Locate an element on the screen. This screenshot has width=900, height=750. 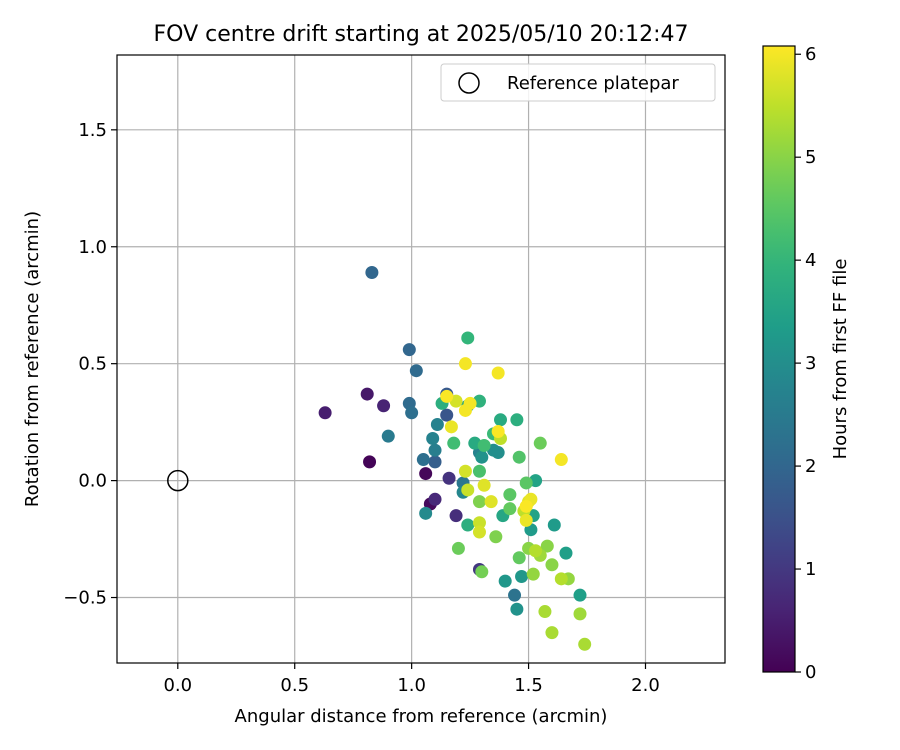
colorbar-ticks: 0 1 2 3 4 5 6 is located at coordinates (805, 363).